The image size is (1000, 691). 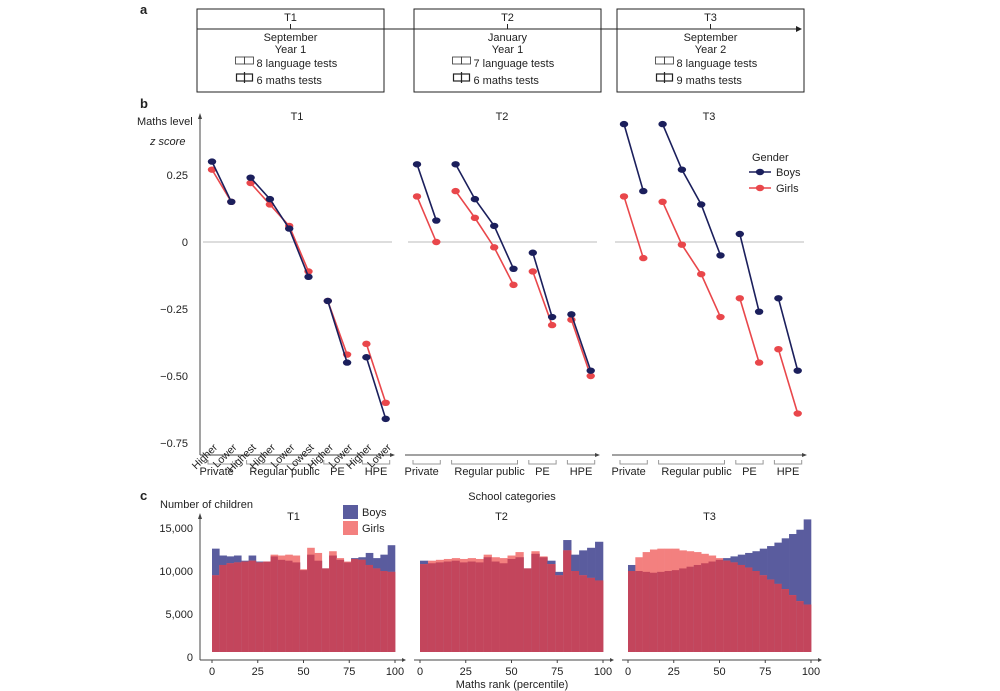 I want to click on legend-swatch-girls, so click(x=350, y=528).